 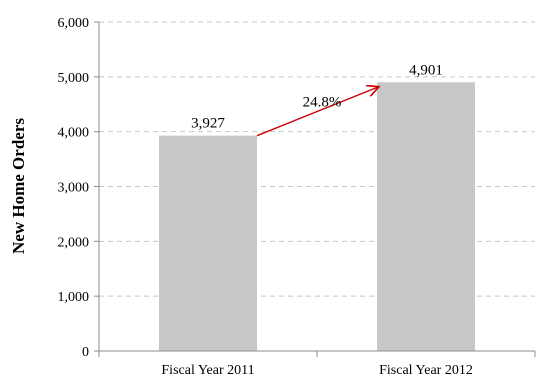 What do you see at coordinates (74, 242) in the screenshot?
I see `y-tick-label: 2,000` at bounding box center [74, 242].